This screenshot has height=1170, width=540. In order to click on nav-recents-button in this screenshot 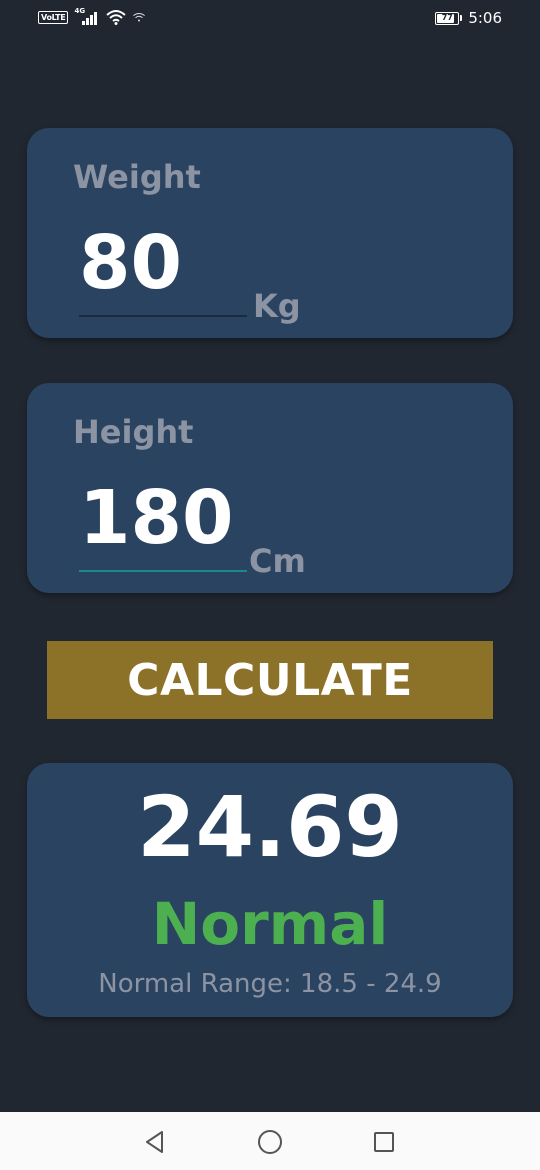, I will do `click(384, 1142)`.